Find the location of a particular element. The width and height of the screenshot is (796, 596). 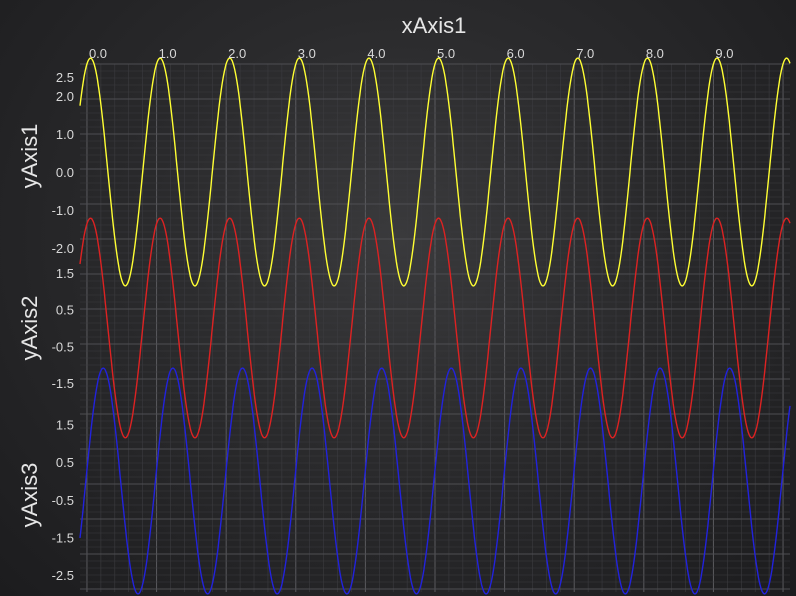

y-axis-3-tick-label: 0.5 is located at coordinates (65, 462).